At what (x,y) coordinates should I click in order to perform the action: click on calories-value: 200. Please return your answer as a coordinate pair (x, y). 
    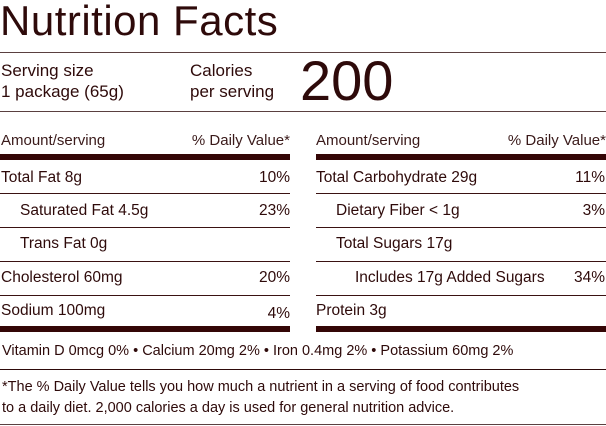
    Looking at the image, I should click on (347, 80).